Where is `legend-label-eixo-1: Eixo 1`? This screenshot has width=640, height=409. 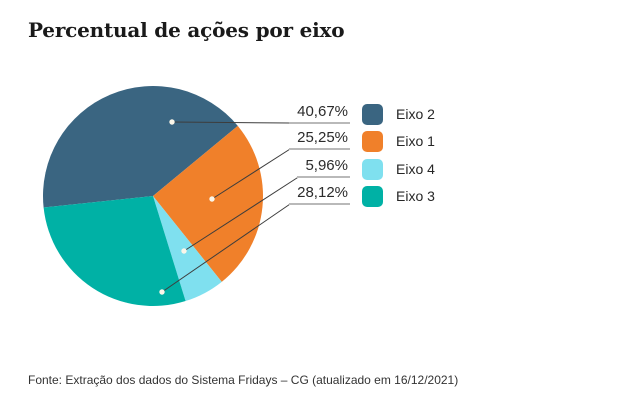
legend-label-eixo-1: Eixo 1 is located at coordinates (415, 141).